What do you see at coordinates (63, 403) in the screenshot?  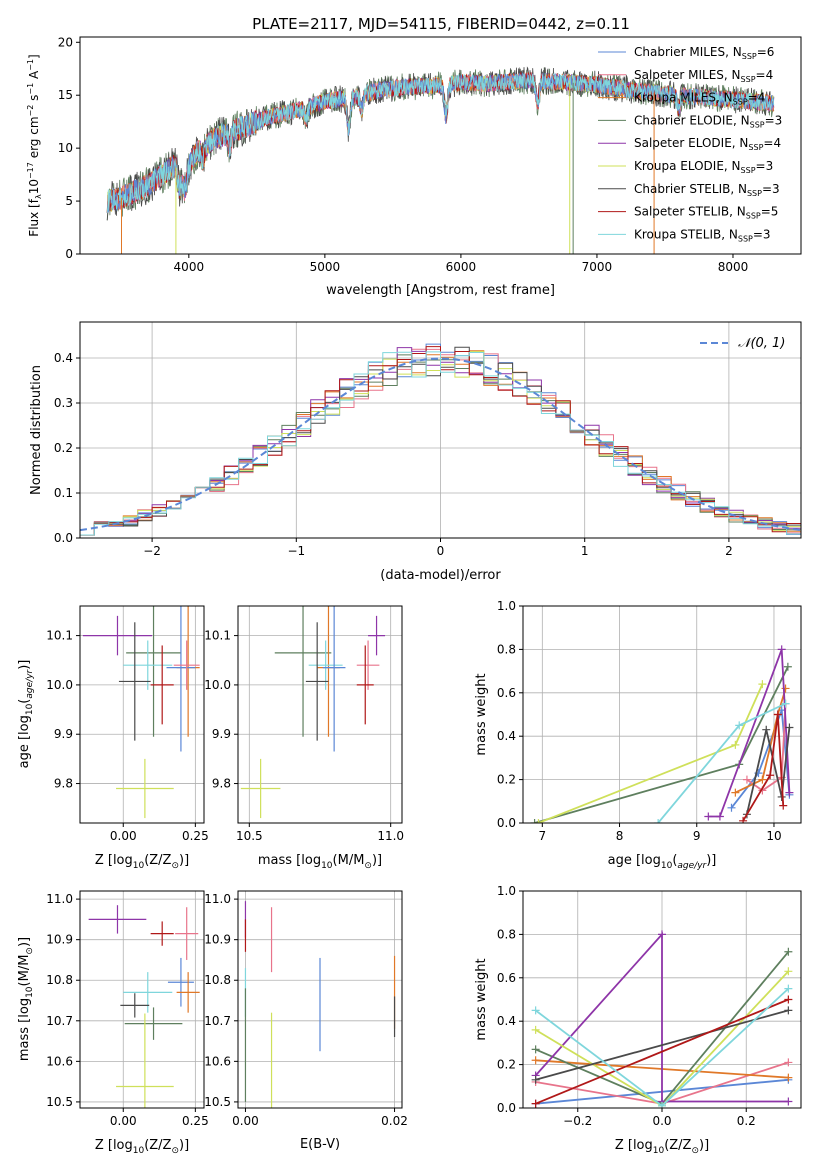 I see `y-tick-label: 0.3` at bounding box center [63, 403].